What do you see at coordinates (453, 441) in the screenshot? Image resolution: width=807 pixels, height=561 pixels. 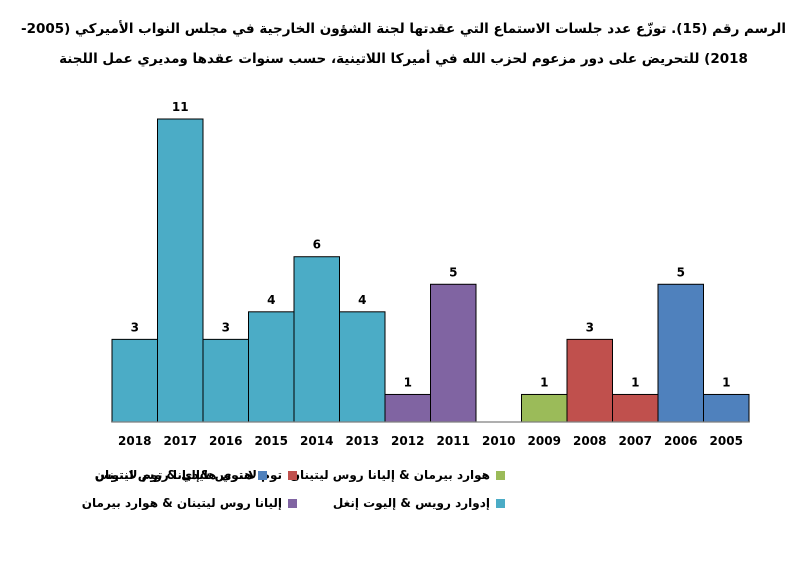 I see `x-tick-2011: 2011` at bounding box center [453, 441].